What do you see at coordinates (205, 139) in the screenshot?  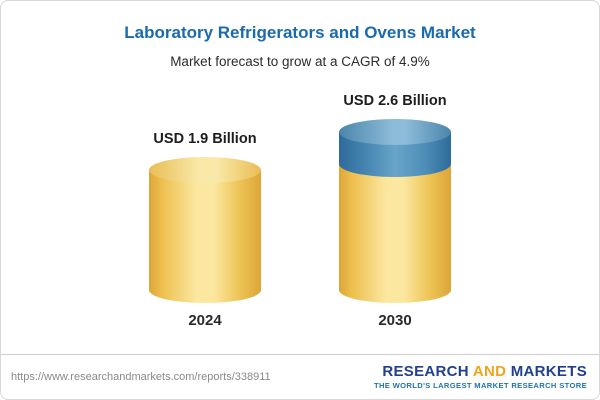 I see `value-label-2024: USD 1.9 Billion` at bounding box center [205, 139].